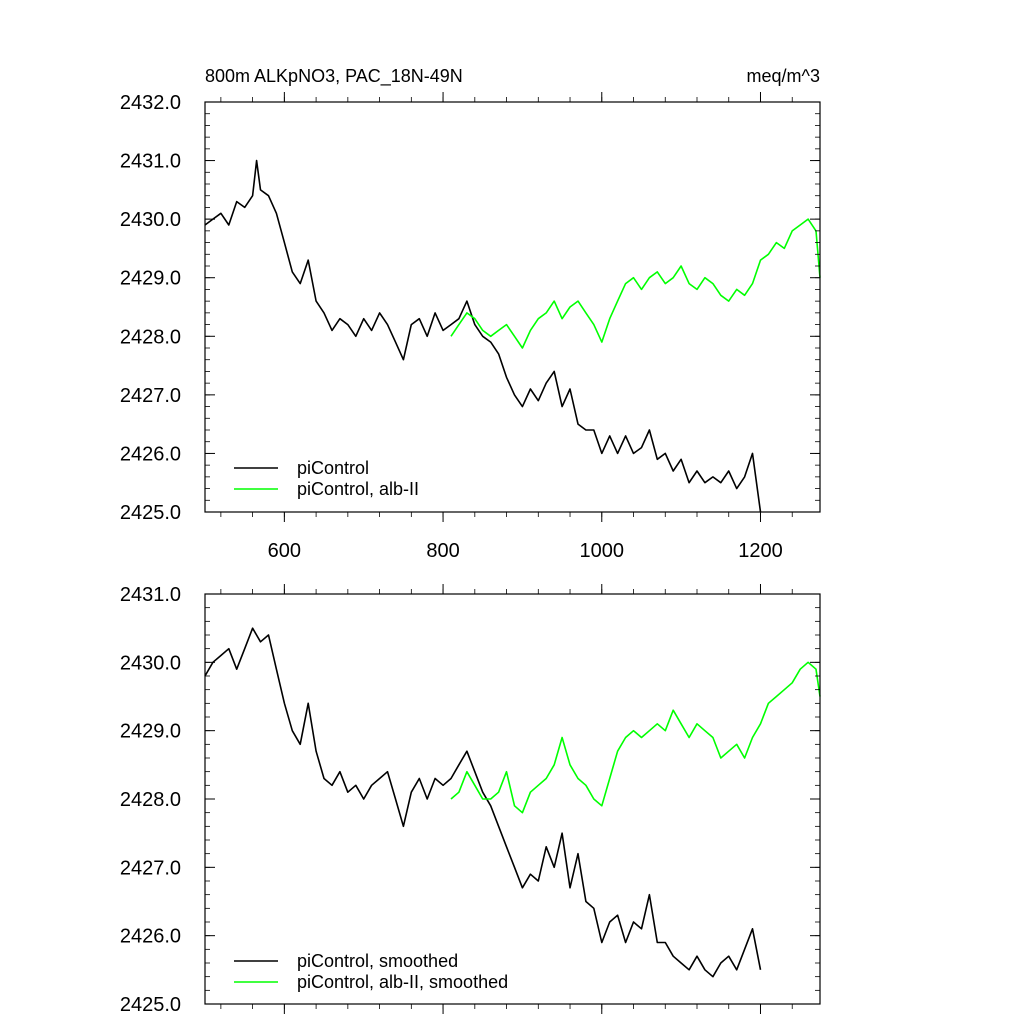 The width and height of the screenshot is (1024, 1024). I want to click on y-tick-label: 2432.0, so click(150, 103).